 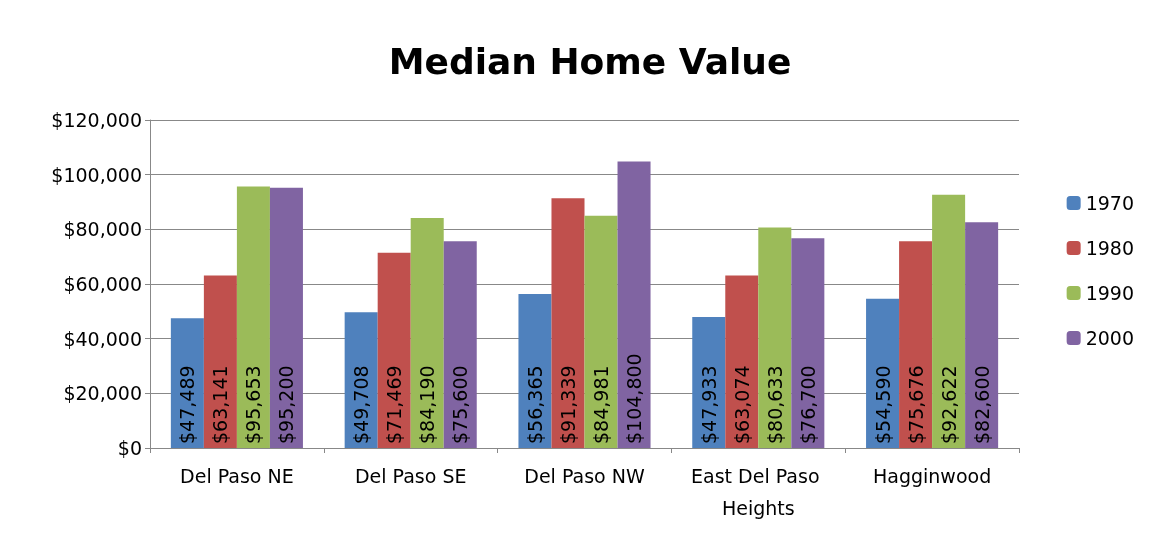 I want to click on data-label: $56,365, so click(x=534, y=404).